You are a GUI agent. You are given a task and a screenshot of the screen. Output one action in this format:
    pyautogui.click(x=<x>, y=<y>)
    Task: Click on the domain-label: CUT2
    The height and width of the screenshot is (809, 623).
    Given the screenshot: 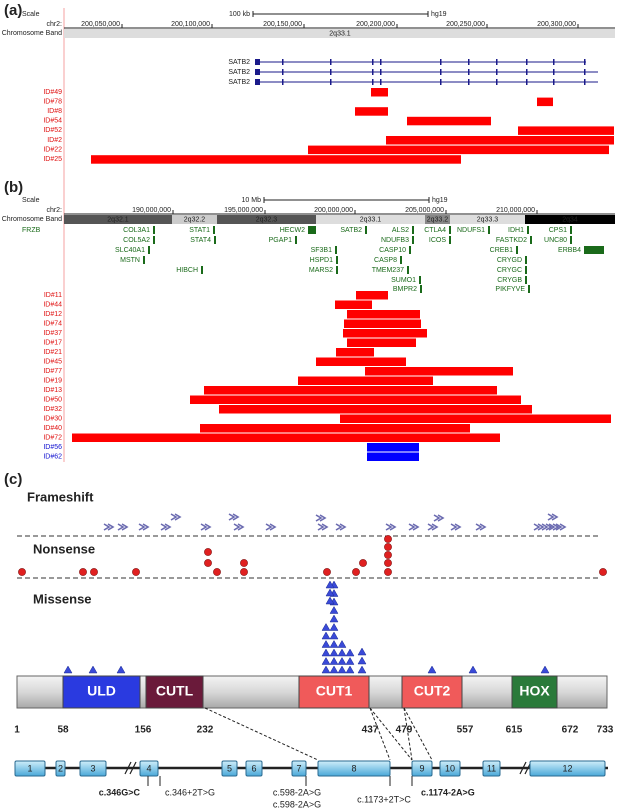 What is the action you would take?
    pyautogui.click(x=432, y=691)
    